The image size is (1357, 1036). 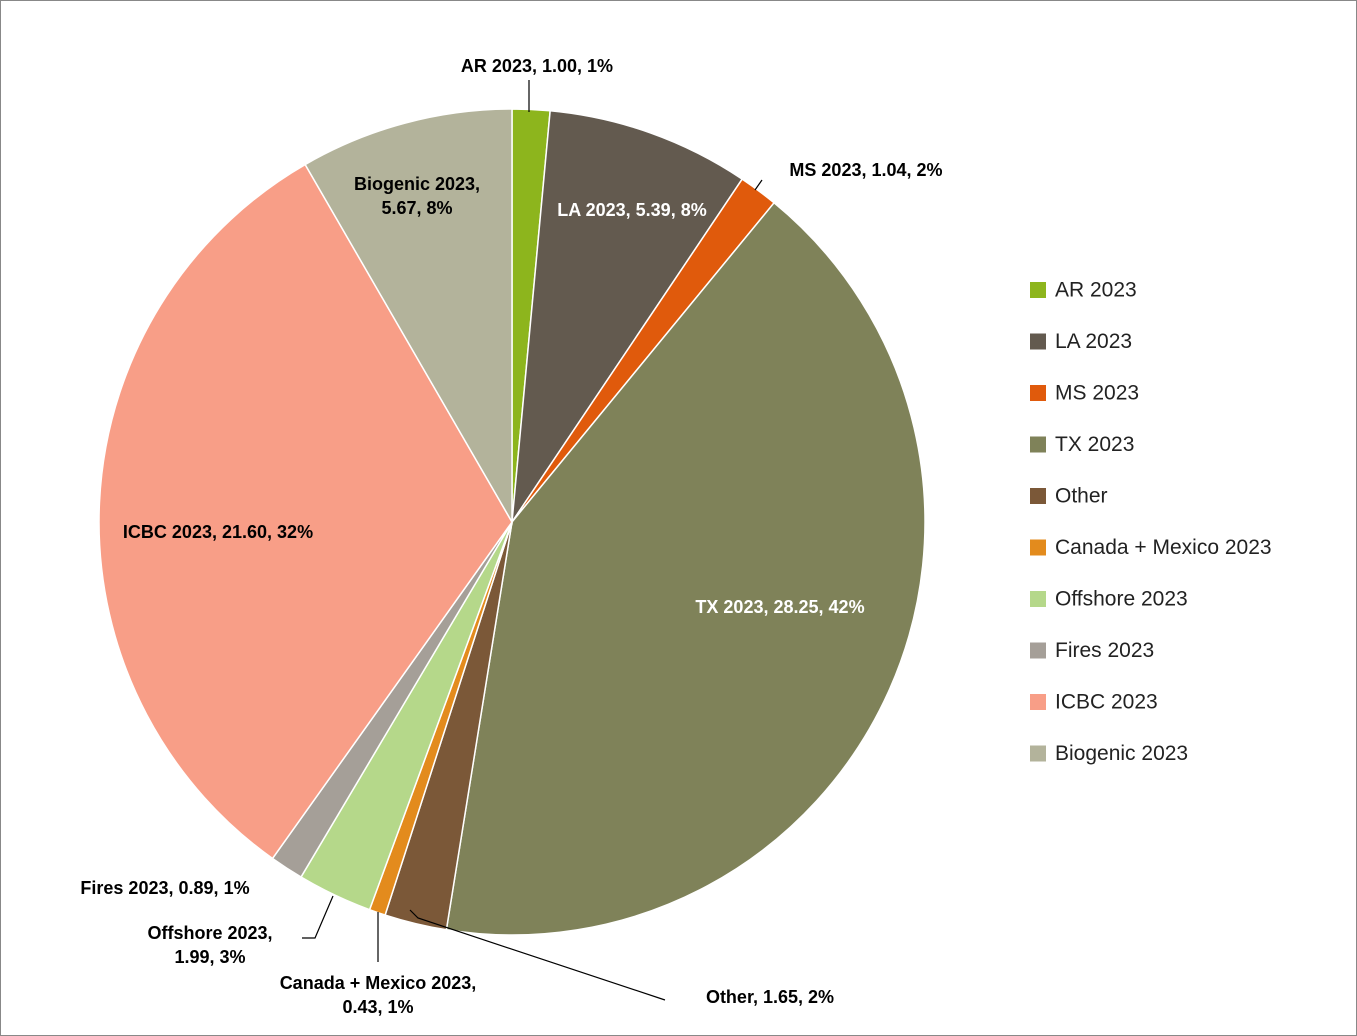 What do you see at coordinates (414, 184) in the screenshot?
I see `label-category: Biogenic 2023` at bounding box center [414, 184].